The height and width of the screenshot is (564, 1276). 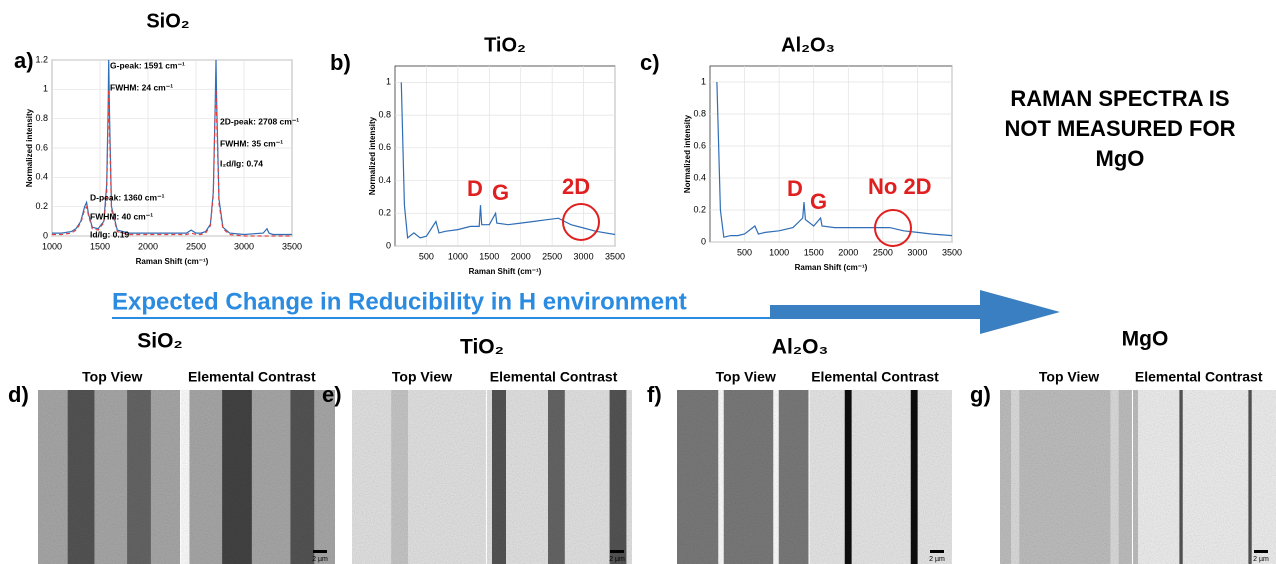 What do you see at coordinates (482, 347) in the screenshot?
I see `panel-title: TiO₂` at bounding box center [482, 347].